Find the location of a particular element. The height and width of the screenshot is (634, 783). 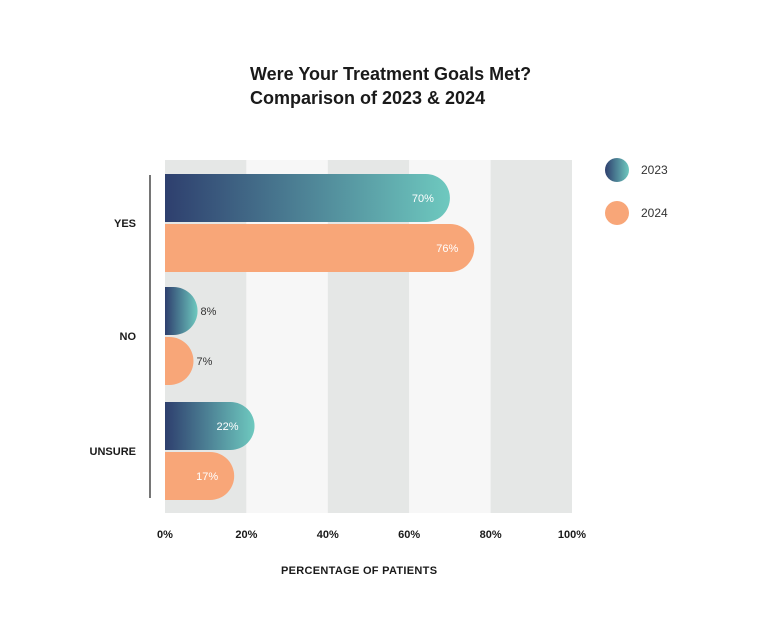

bar-yes-2023 is located at coordinates (307, 198).